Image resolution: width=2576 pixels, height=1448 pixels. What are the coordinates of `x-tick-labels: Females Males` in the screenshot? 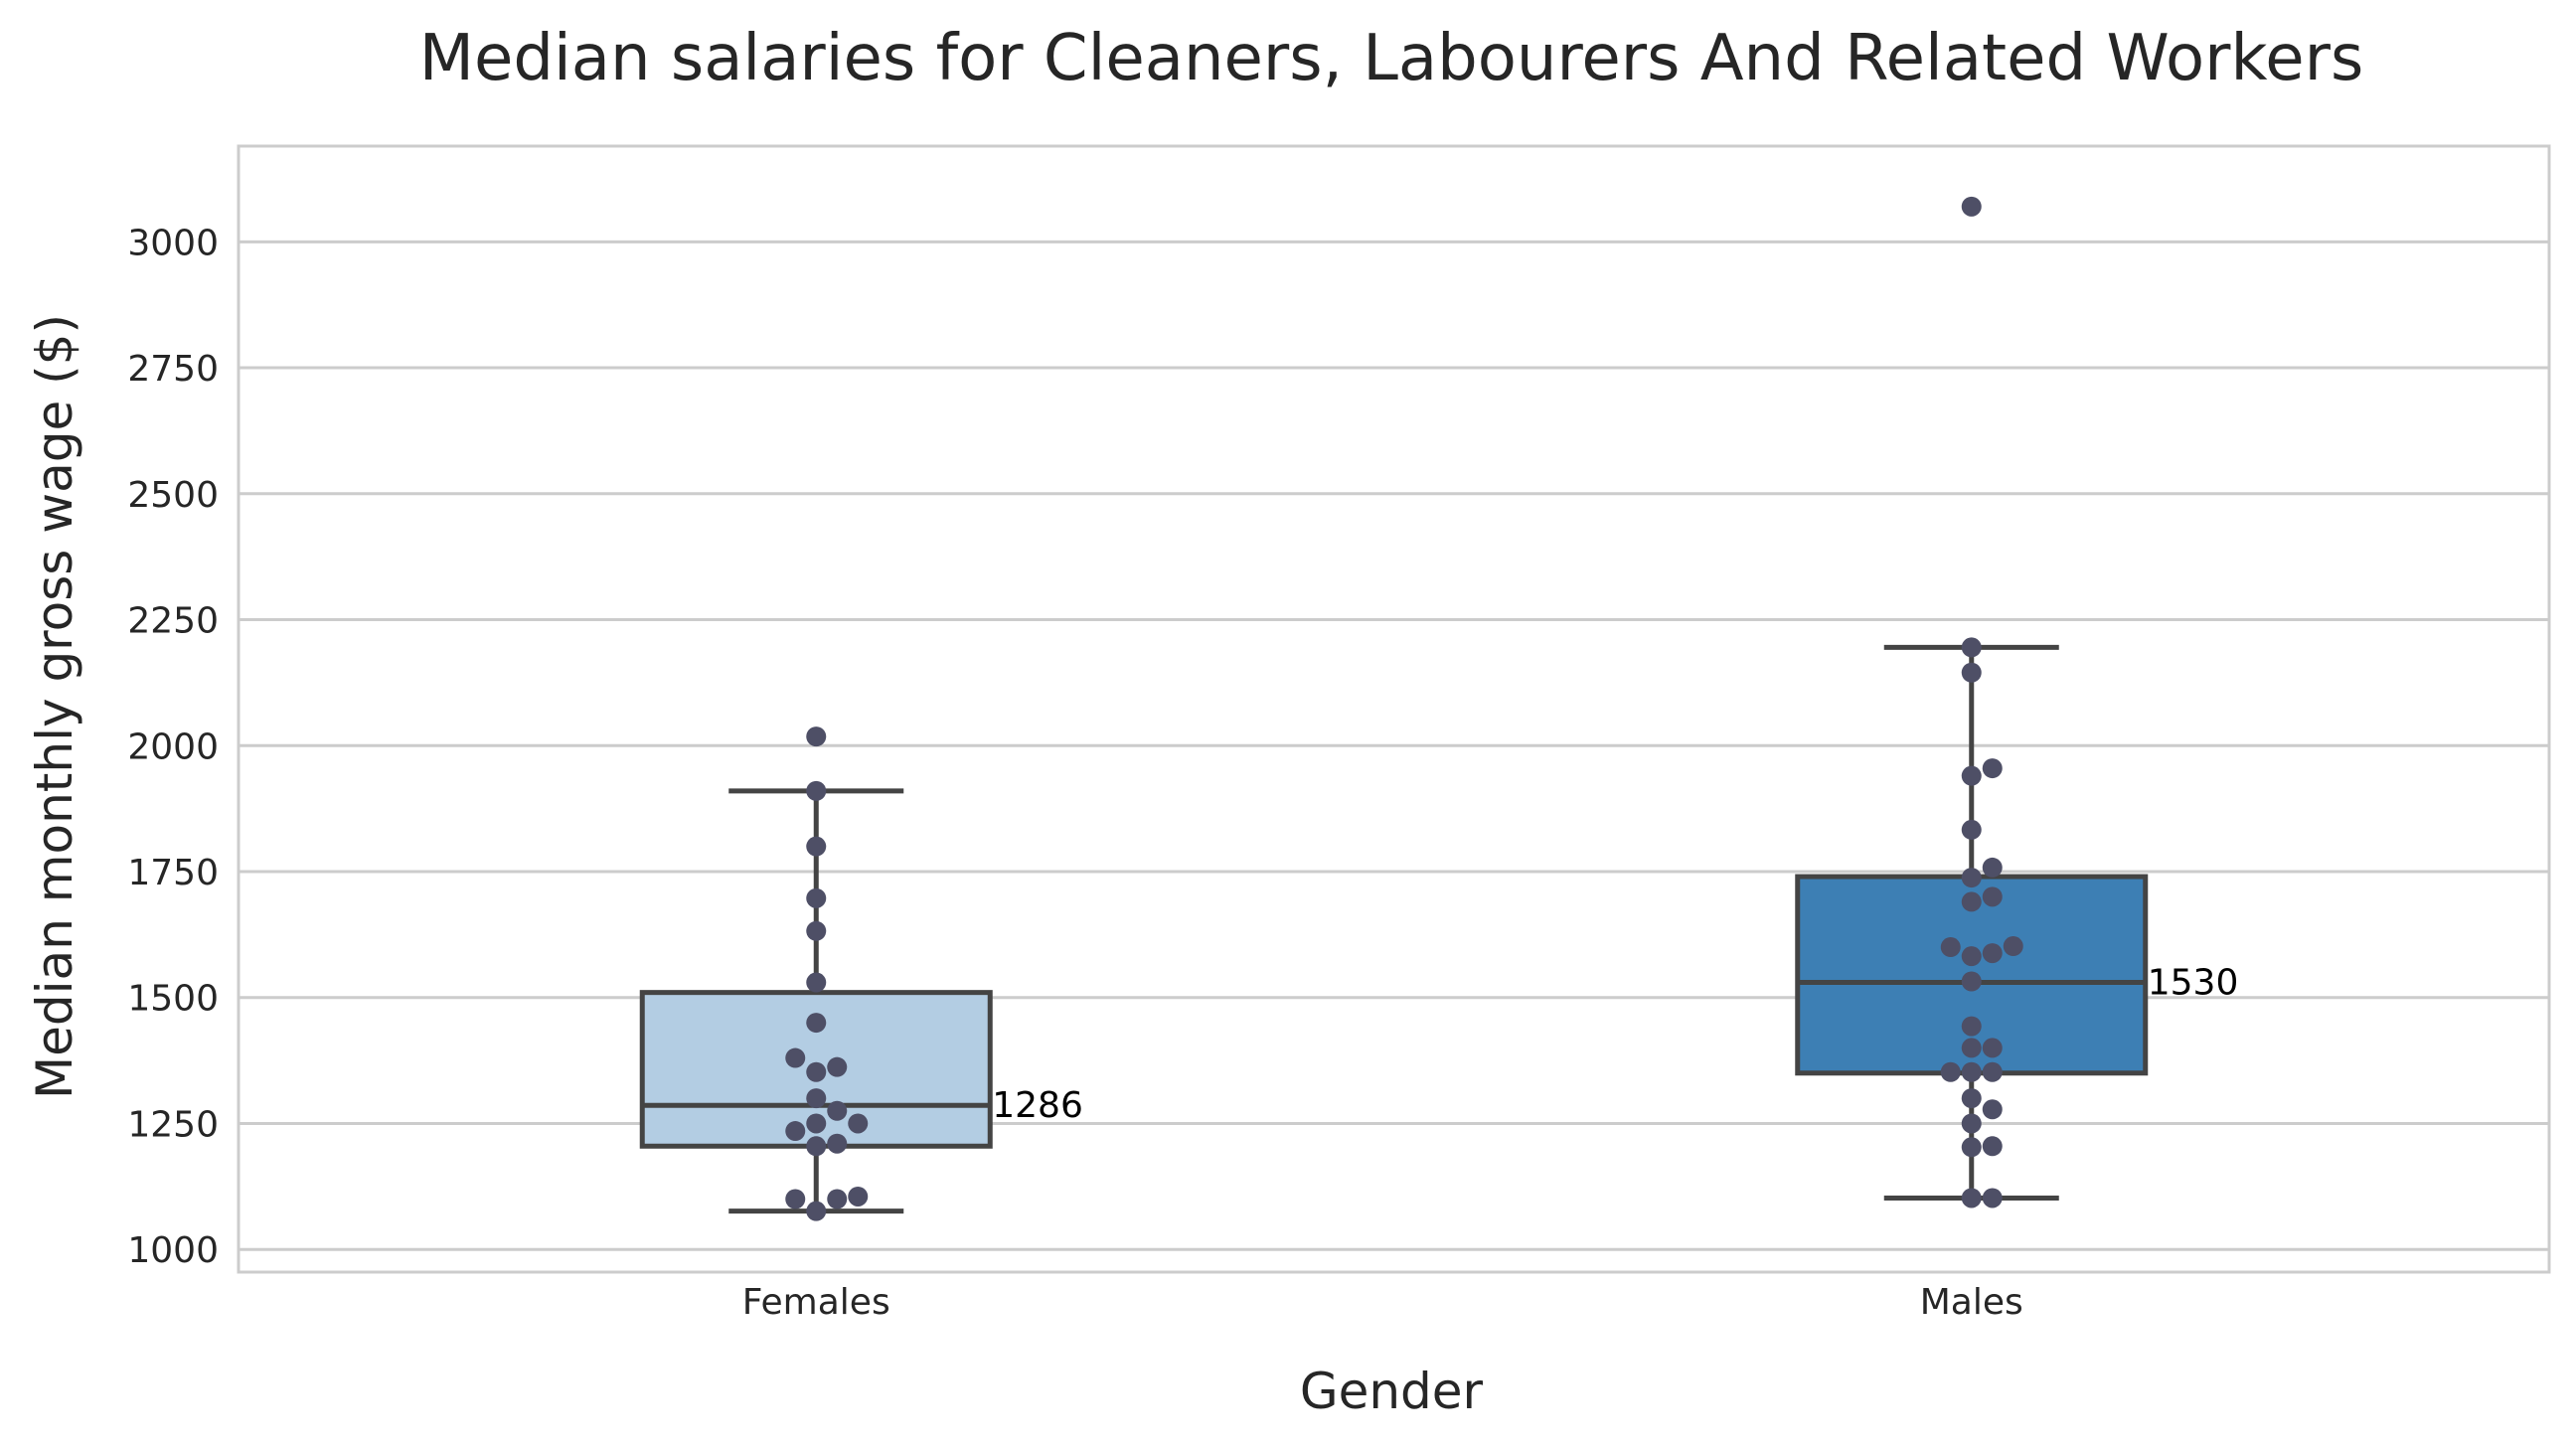 It's located at (1382, 1302).